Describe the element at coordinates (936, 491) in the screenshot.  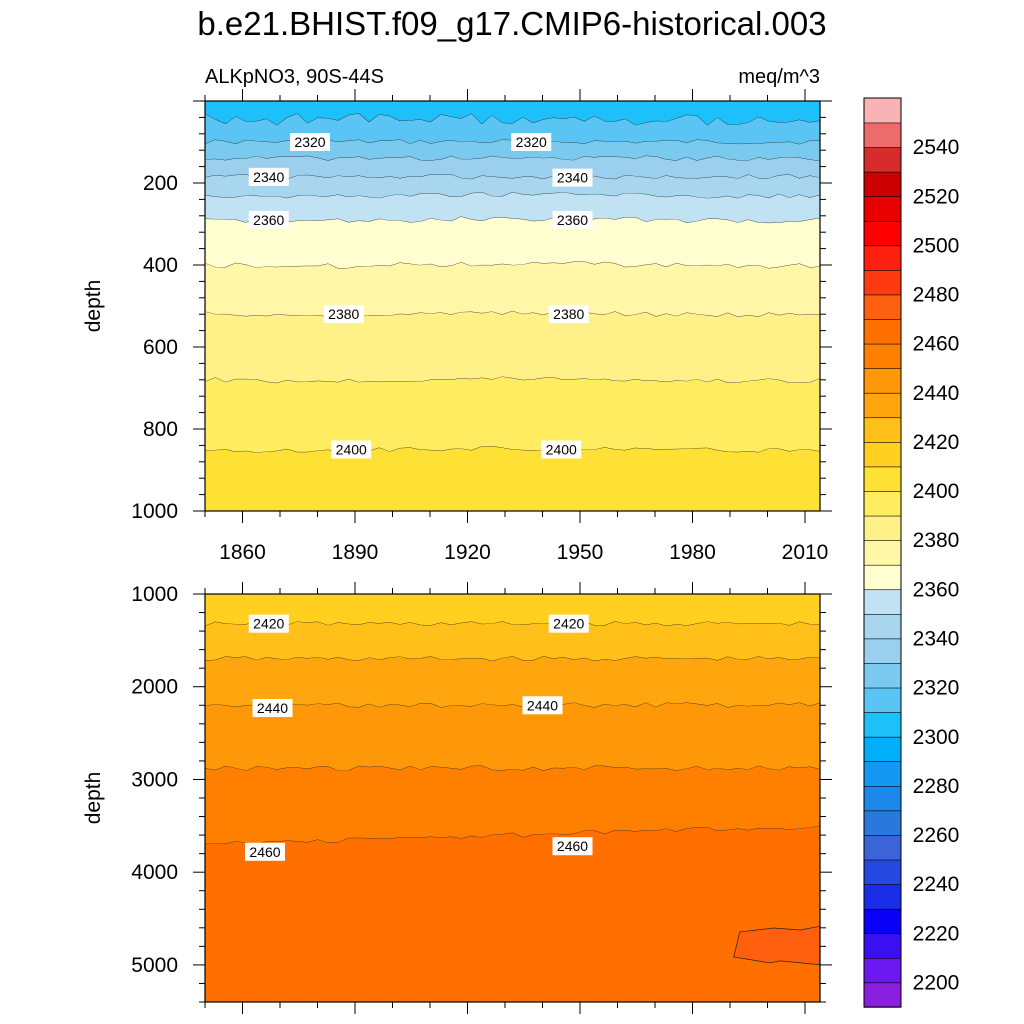
I see `colorbar-label: 2400` at that location.